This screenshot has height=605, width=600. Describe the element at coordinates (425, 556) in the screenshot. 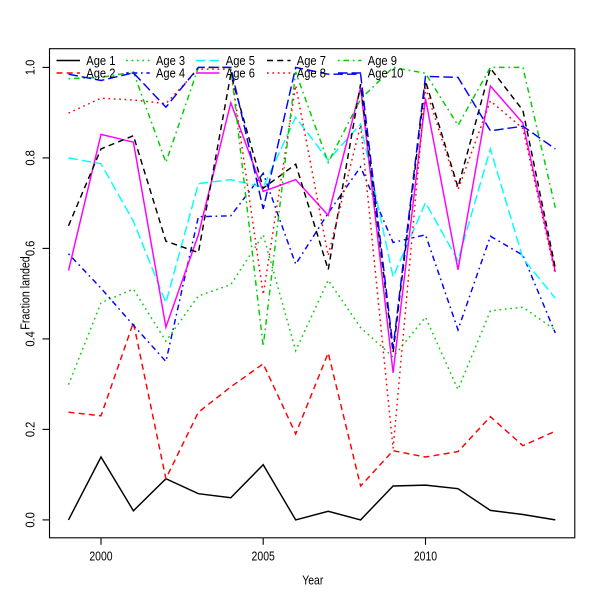

I see `svg-text: 2010` at that location.